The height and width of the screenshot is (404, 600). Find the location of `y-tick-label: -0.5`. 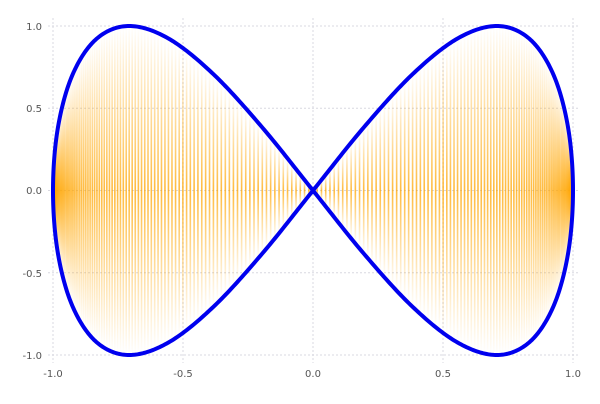

y-tick-label: -0.5 is located at coordinates (32, 274).